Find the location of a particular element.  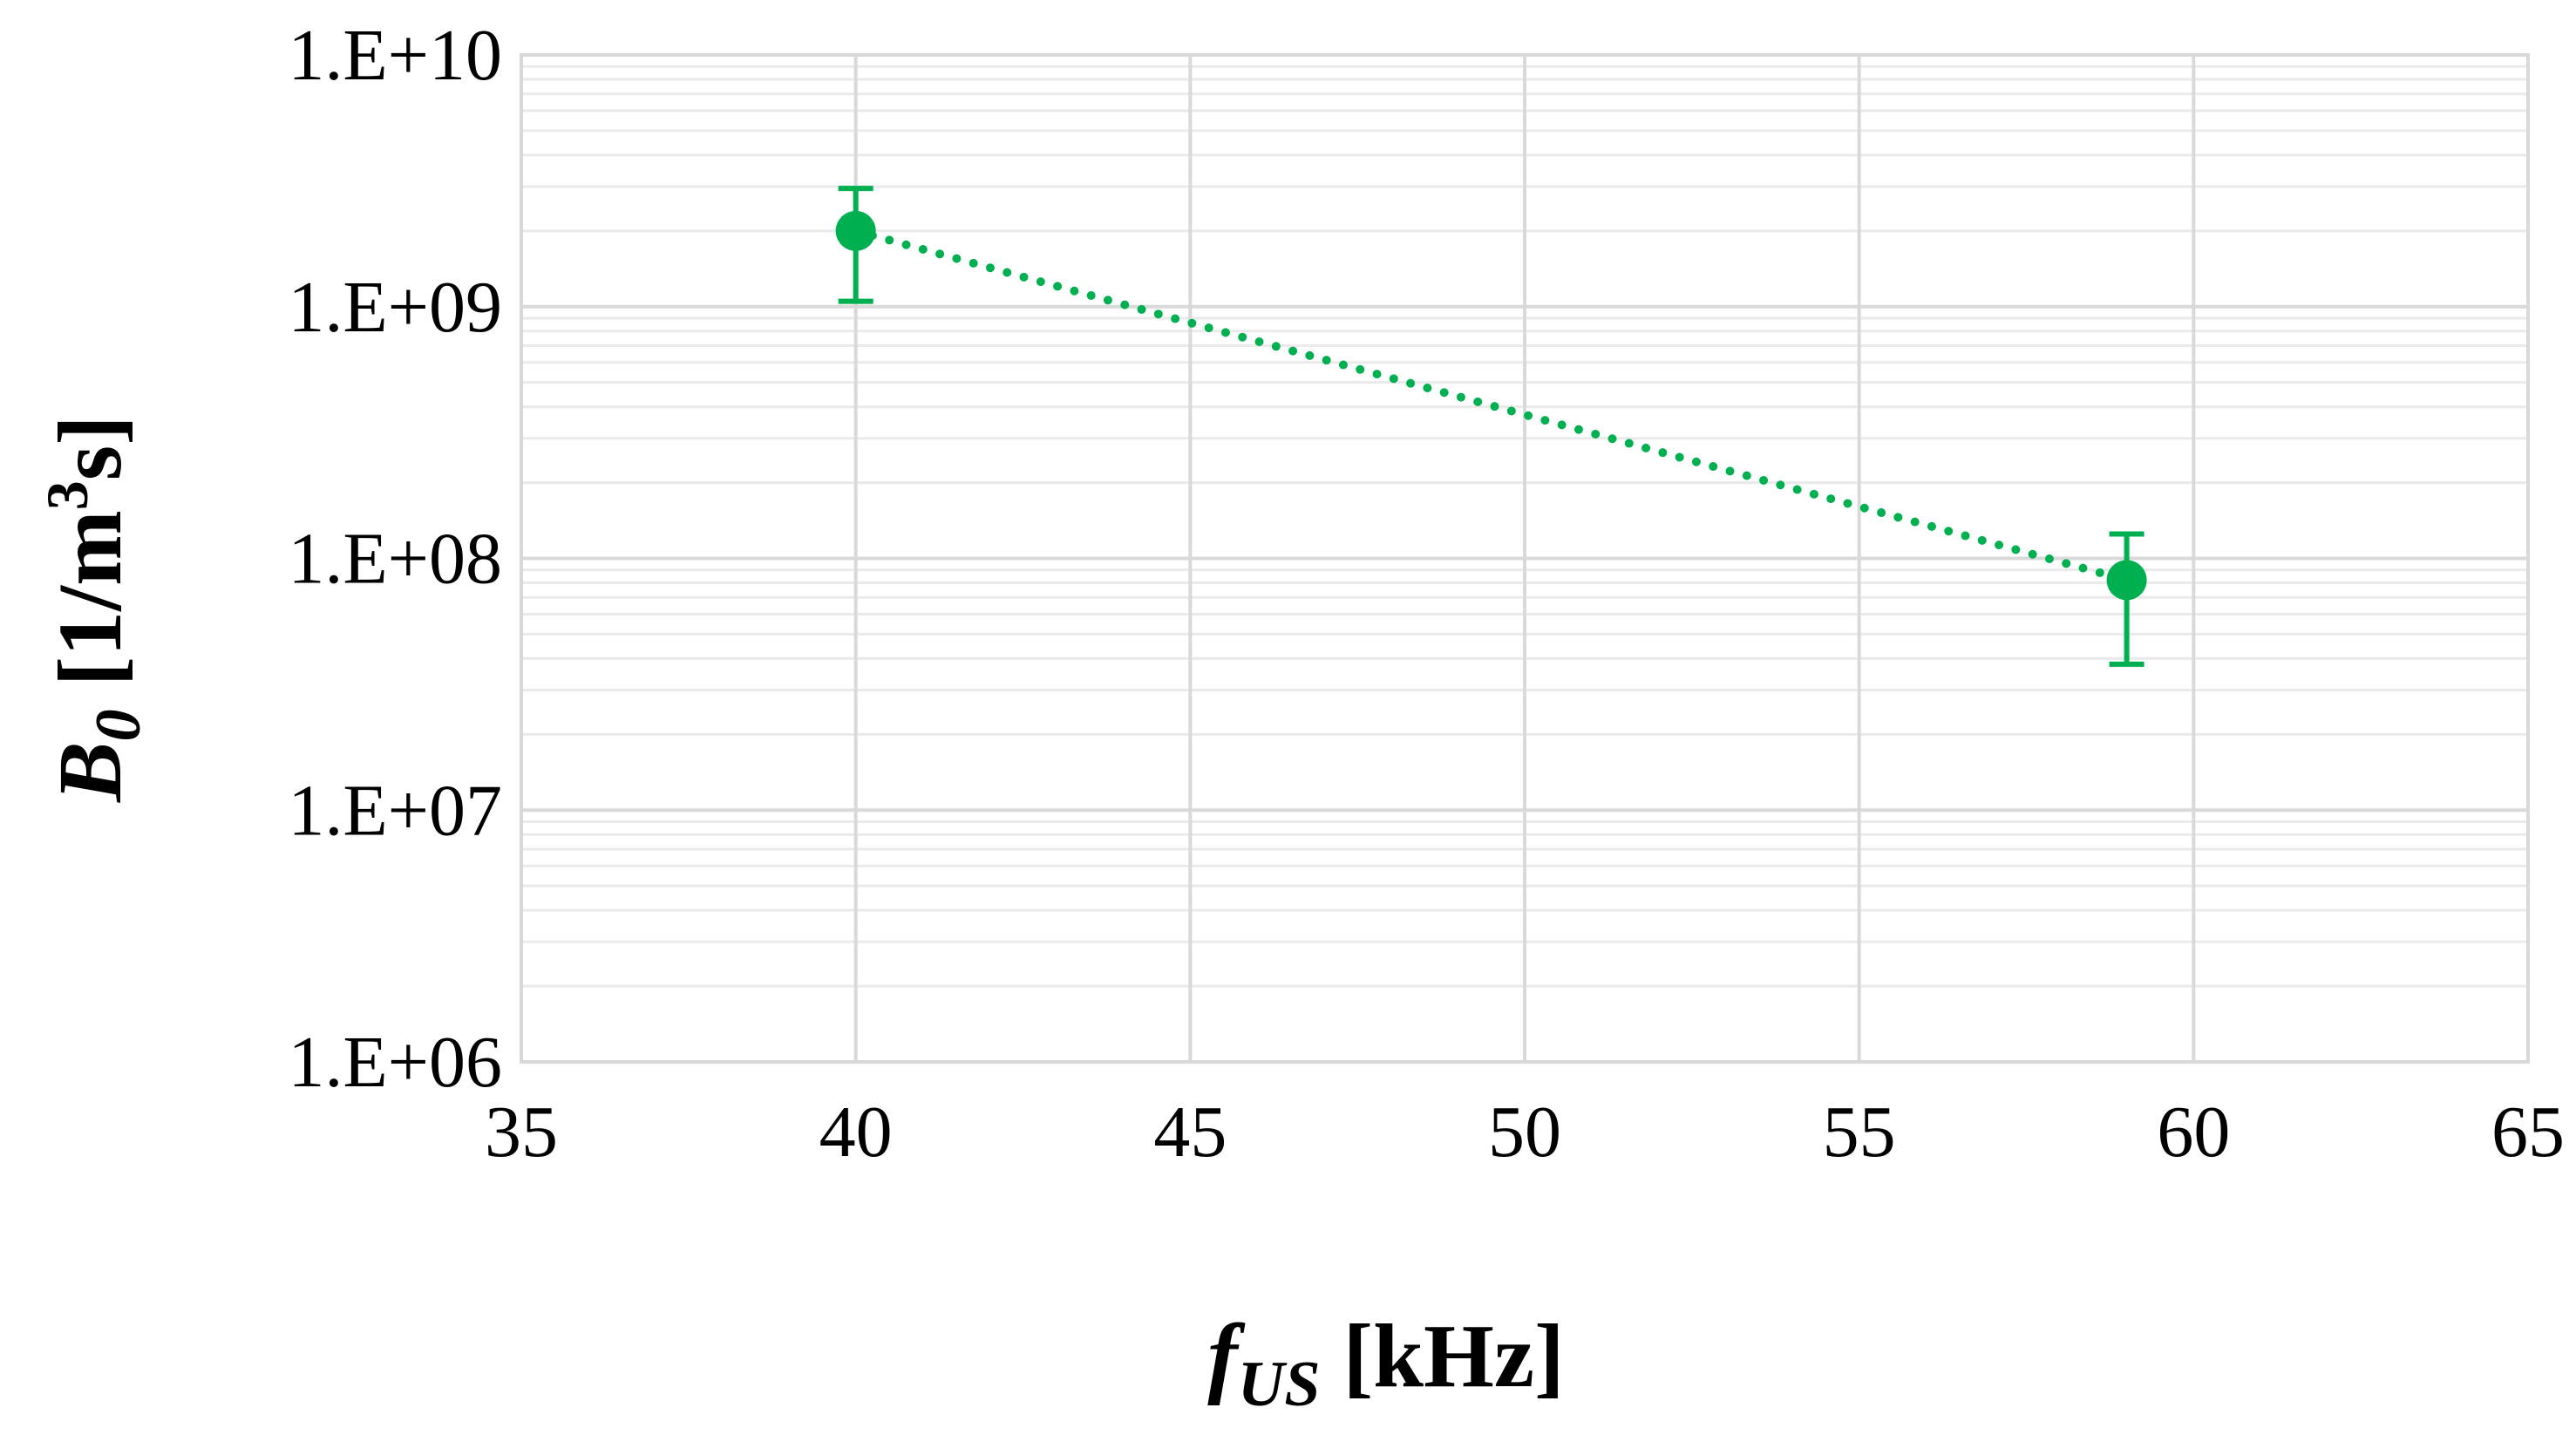

y-tick-labels: 1.E+06 1.E+07 1.E+08 1.E+09 1.E+10 is located at coordinates (395, 559).